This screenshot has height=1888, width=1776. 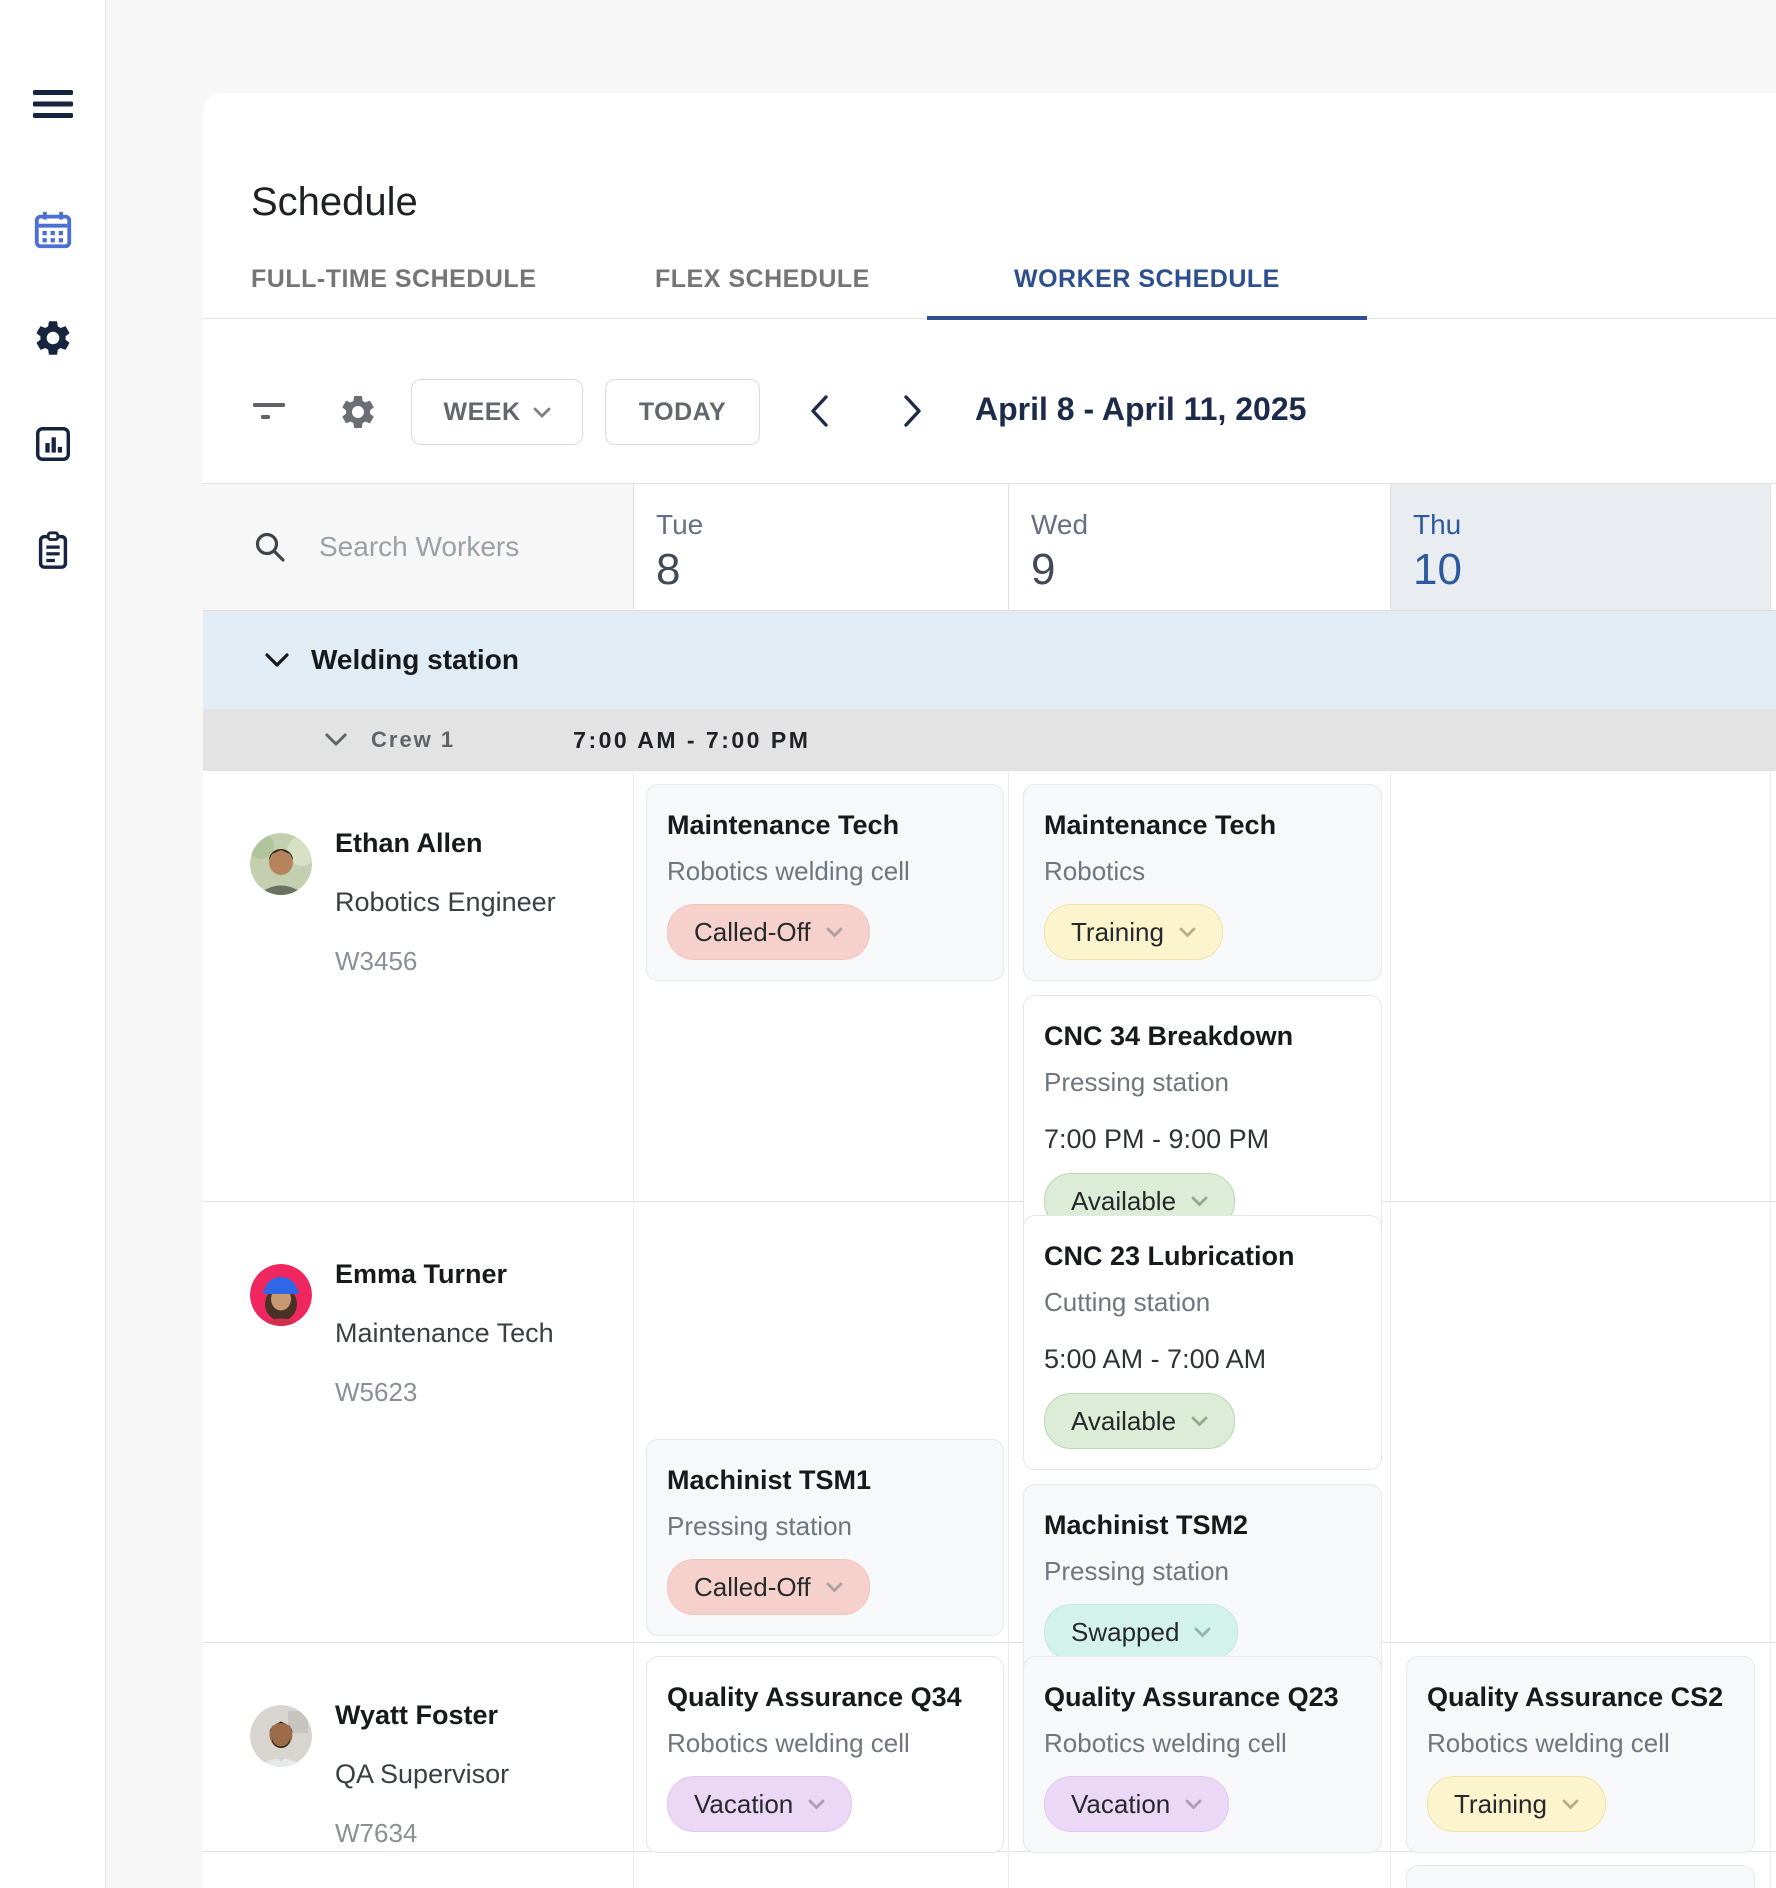 What do you see at coordinates (409, 843) in the screenshot?
I see `worker-name: Ethan Allen` at bounding box center [409, 843].